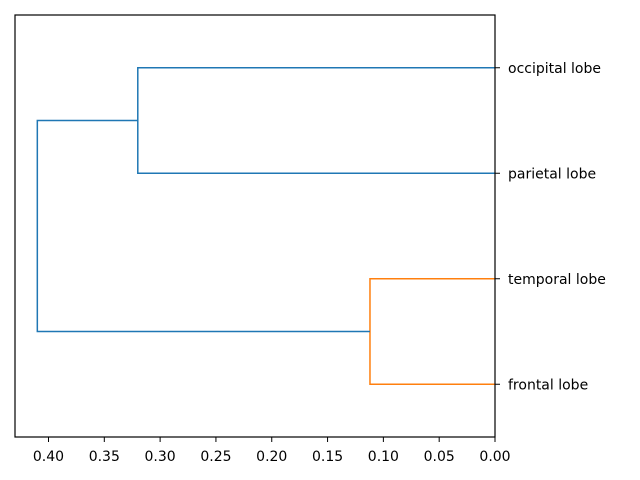  I want to click on x-tick-label: 0.40, so click(48, 457).